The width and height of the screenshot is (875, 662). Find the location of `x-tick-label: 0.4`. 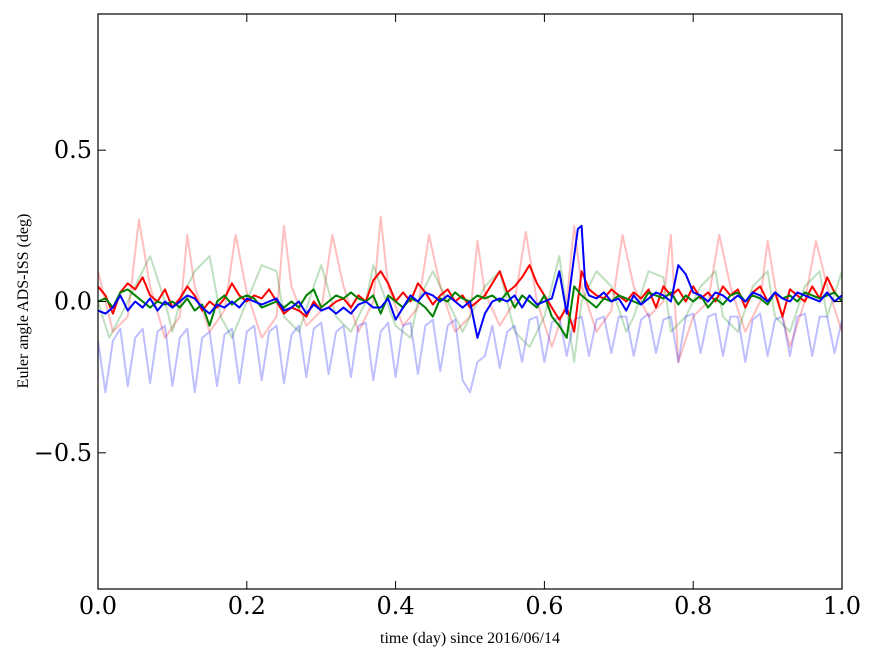

x-tick-label: 0.4 is located at coordinates (396, 606).